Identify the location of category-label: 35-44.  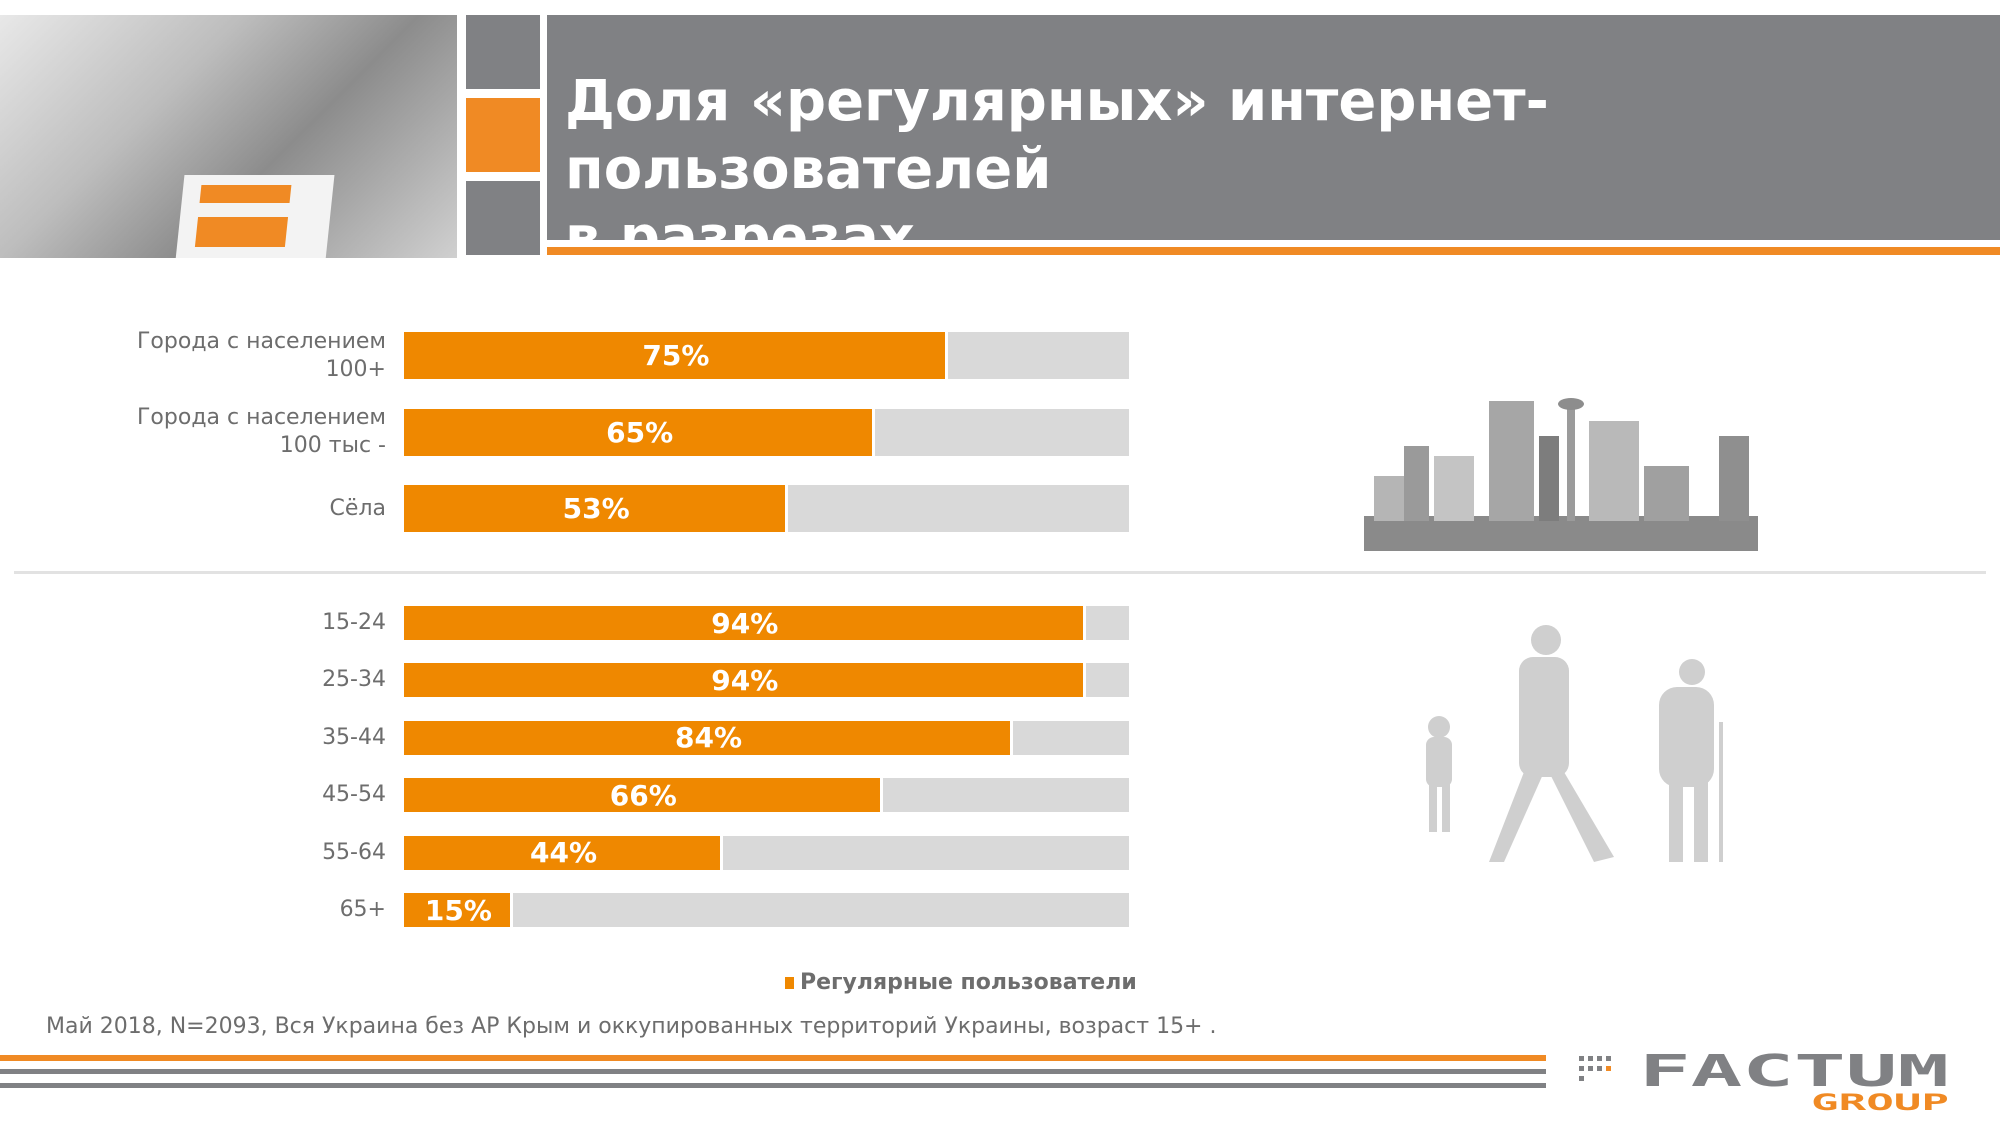
(354, 737).